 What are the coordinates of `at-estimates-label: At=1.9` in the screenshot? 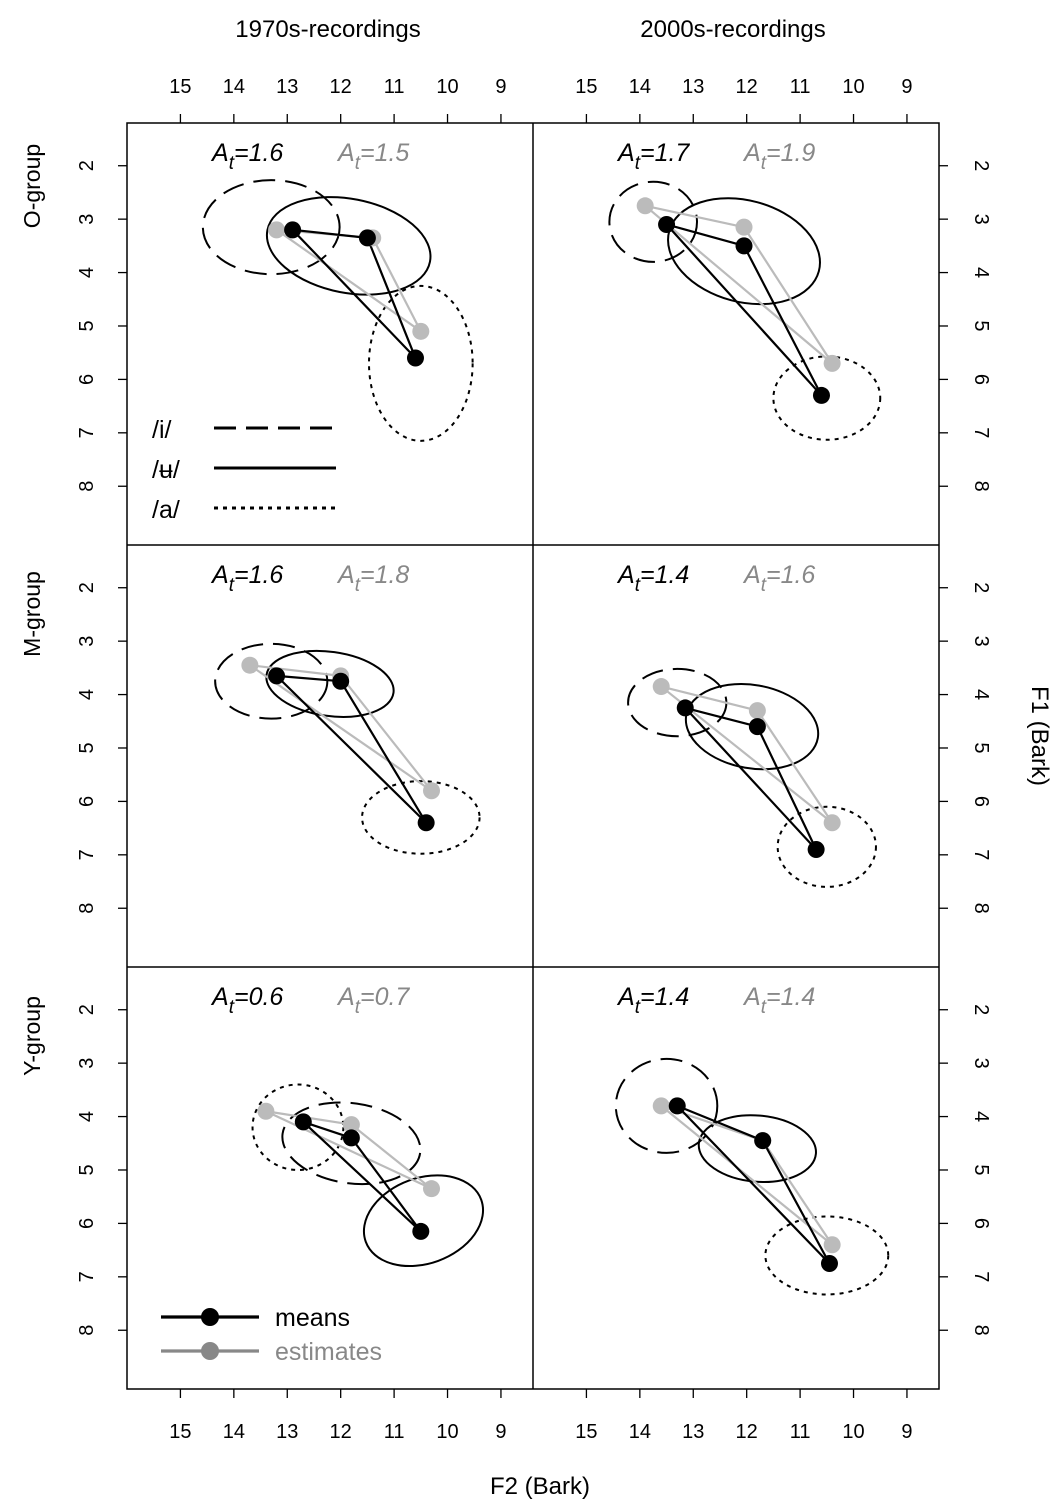 It's located at (778, 156).